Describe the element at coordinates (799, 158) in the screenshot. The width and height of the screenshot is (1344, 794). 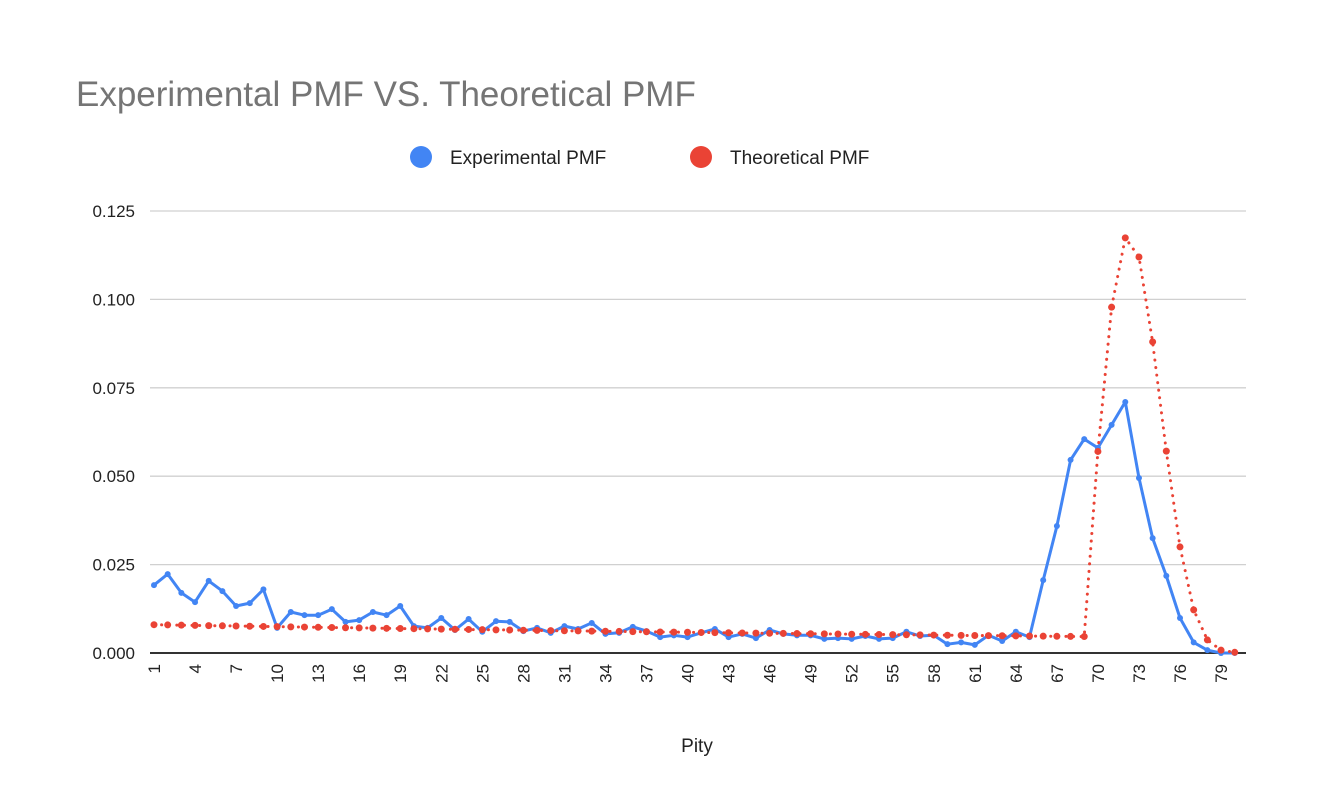
I see `legend-label-theoretical: Theoretical PMF` at that location.